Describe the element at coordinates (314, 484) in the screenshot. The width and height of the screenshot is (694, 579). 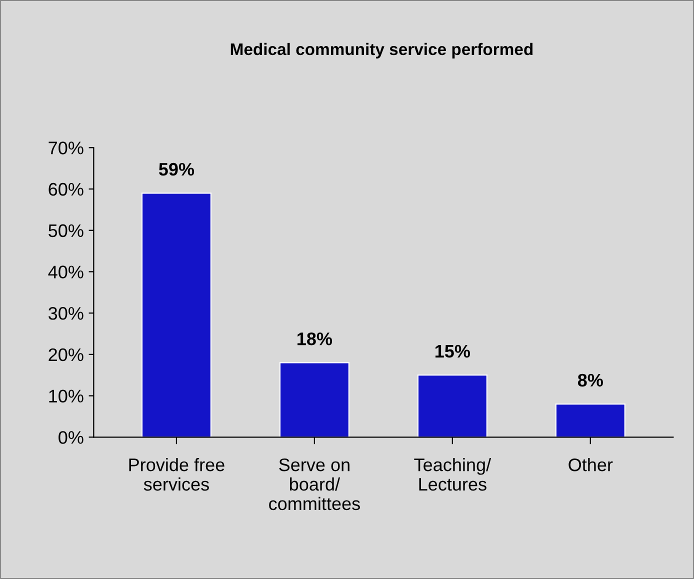
I see `x-tick-label: Serve on board/ committees` at that location.